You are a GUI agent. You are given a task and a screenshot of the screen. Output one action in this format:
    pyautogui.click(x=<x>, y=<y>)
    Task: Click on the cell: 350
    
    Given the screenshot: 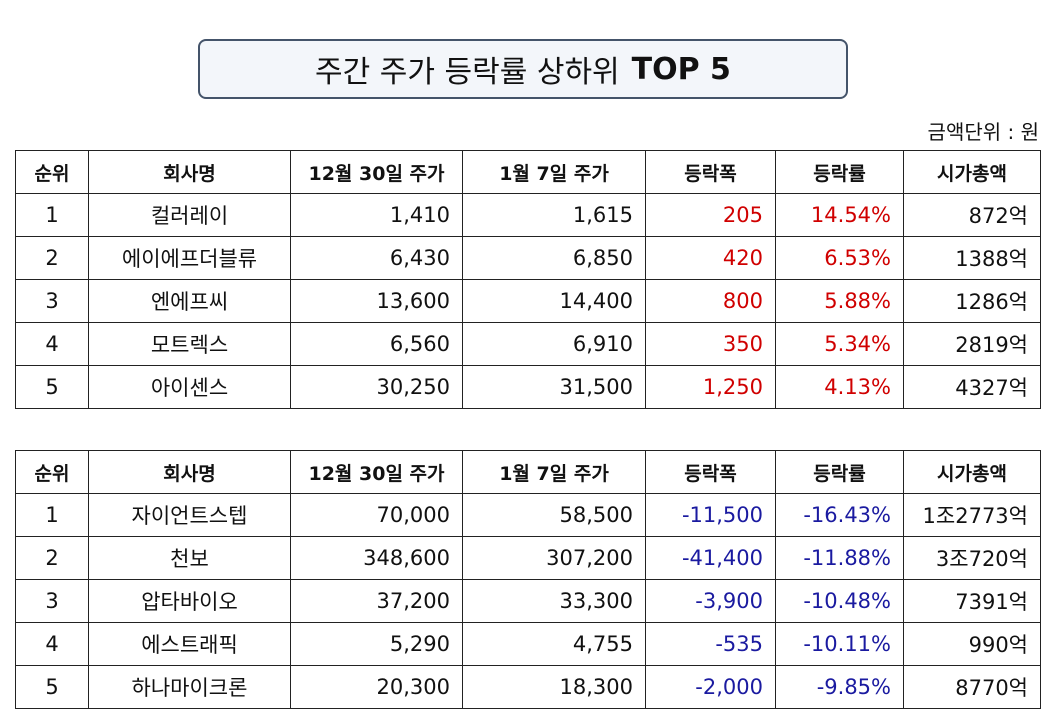 What is the action you would take?
    pyautogui.click(x=710, y=344)
    